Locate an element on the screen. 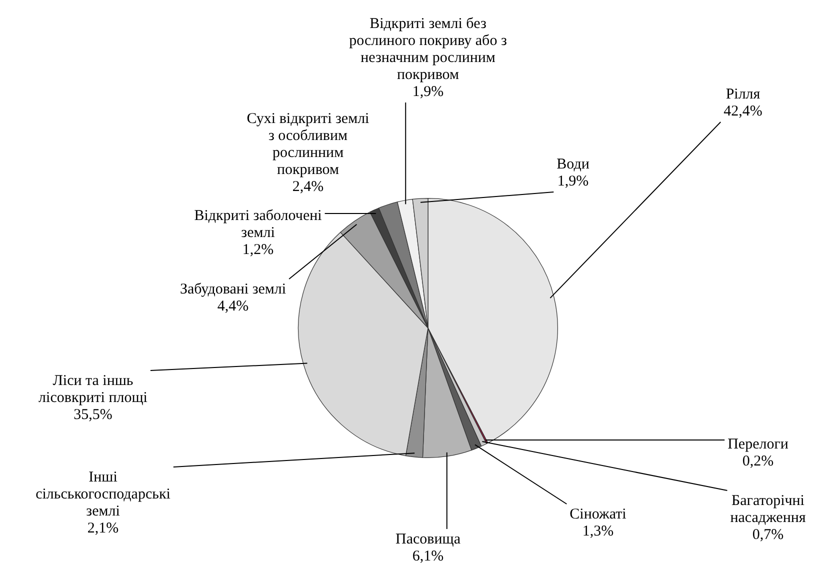 The image size is (826, 578). slice-label: Забудовані землі is located at coordinates (233, 289).